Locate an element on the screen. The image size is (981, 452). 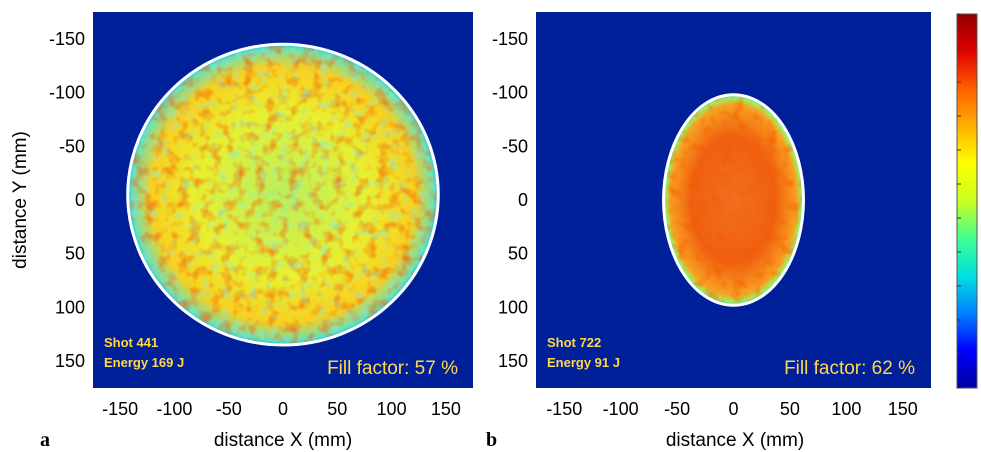
panel-letter-b: b is located at coordinates (491, 440).